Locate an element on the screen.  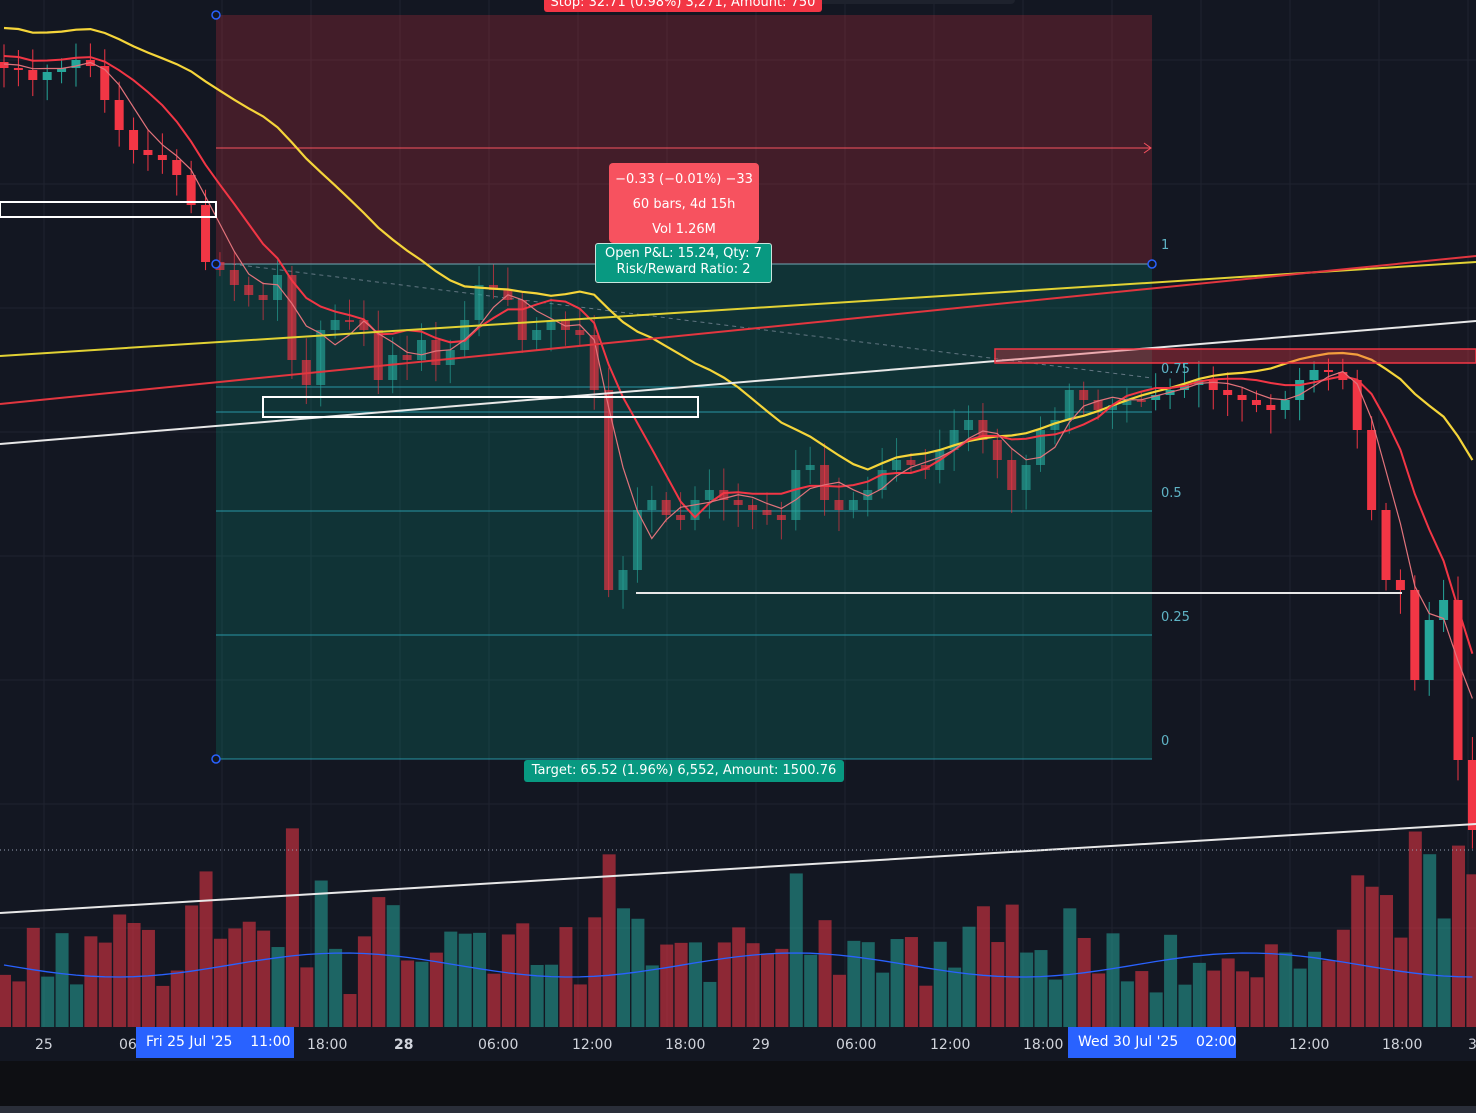
position-dashed-line is located at coordinates (692, 321).